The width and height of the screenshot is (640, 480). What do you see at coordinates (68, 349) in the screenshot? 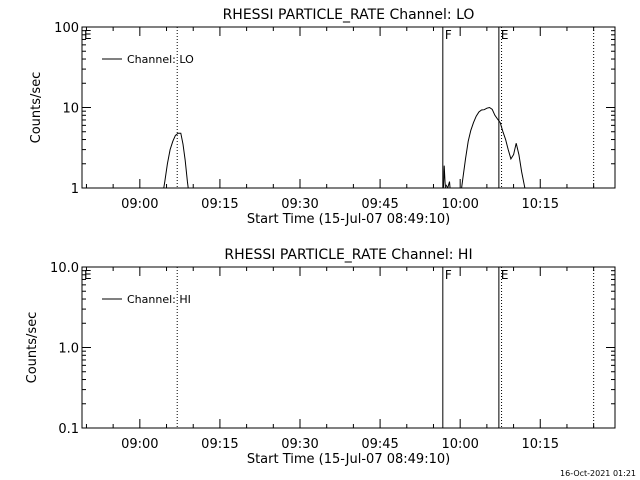
I see `y-tick-label: 1.0` at bounding box center [68, 349].